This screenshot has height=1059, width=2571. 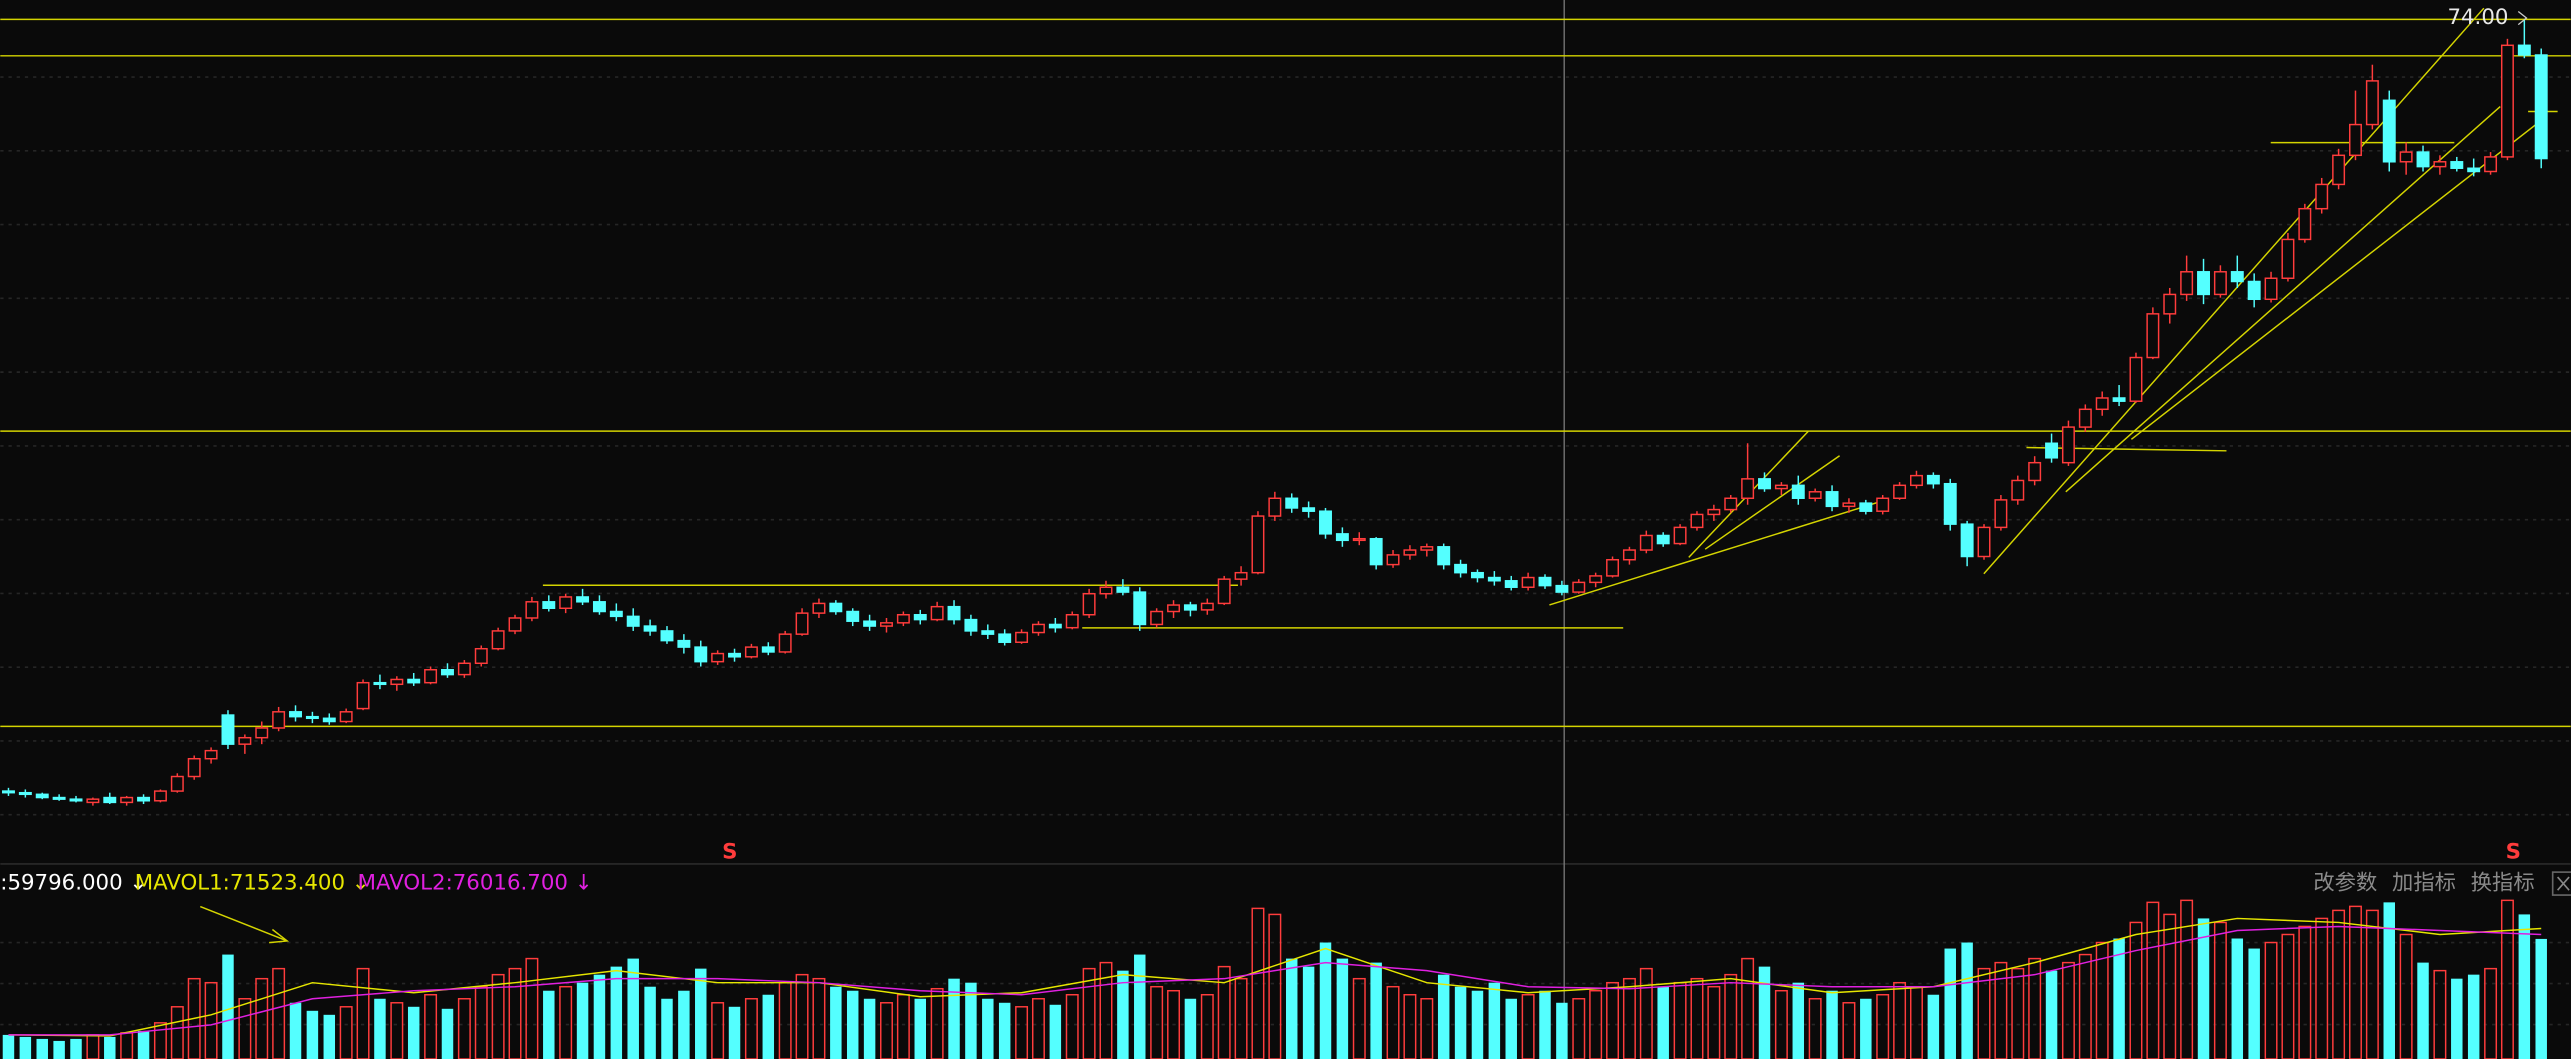 What do you see at coordinates (2345, 883) in the screenshot?
I see `toolbar-button: 改参数` at bounding box center [2345, 883].